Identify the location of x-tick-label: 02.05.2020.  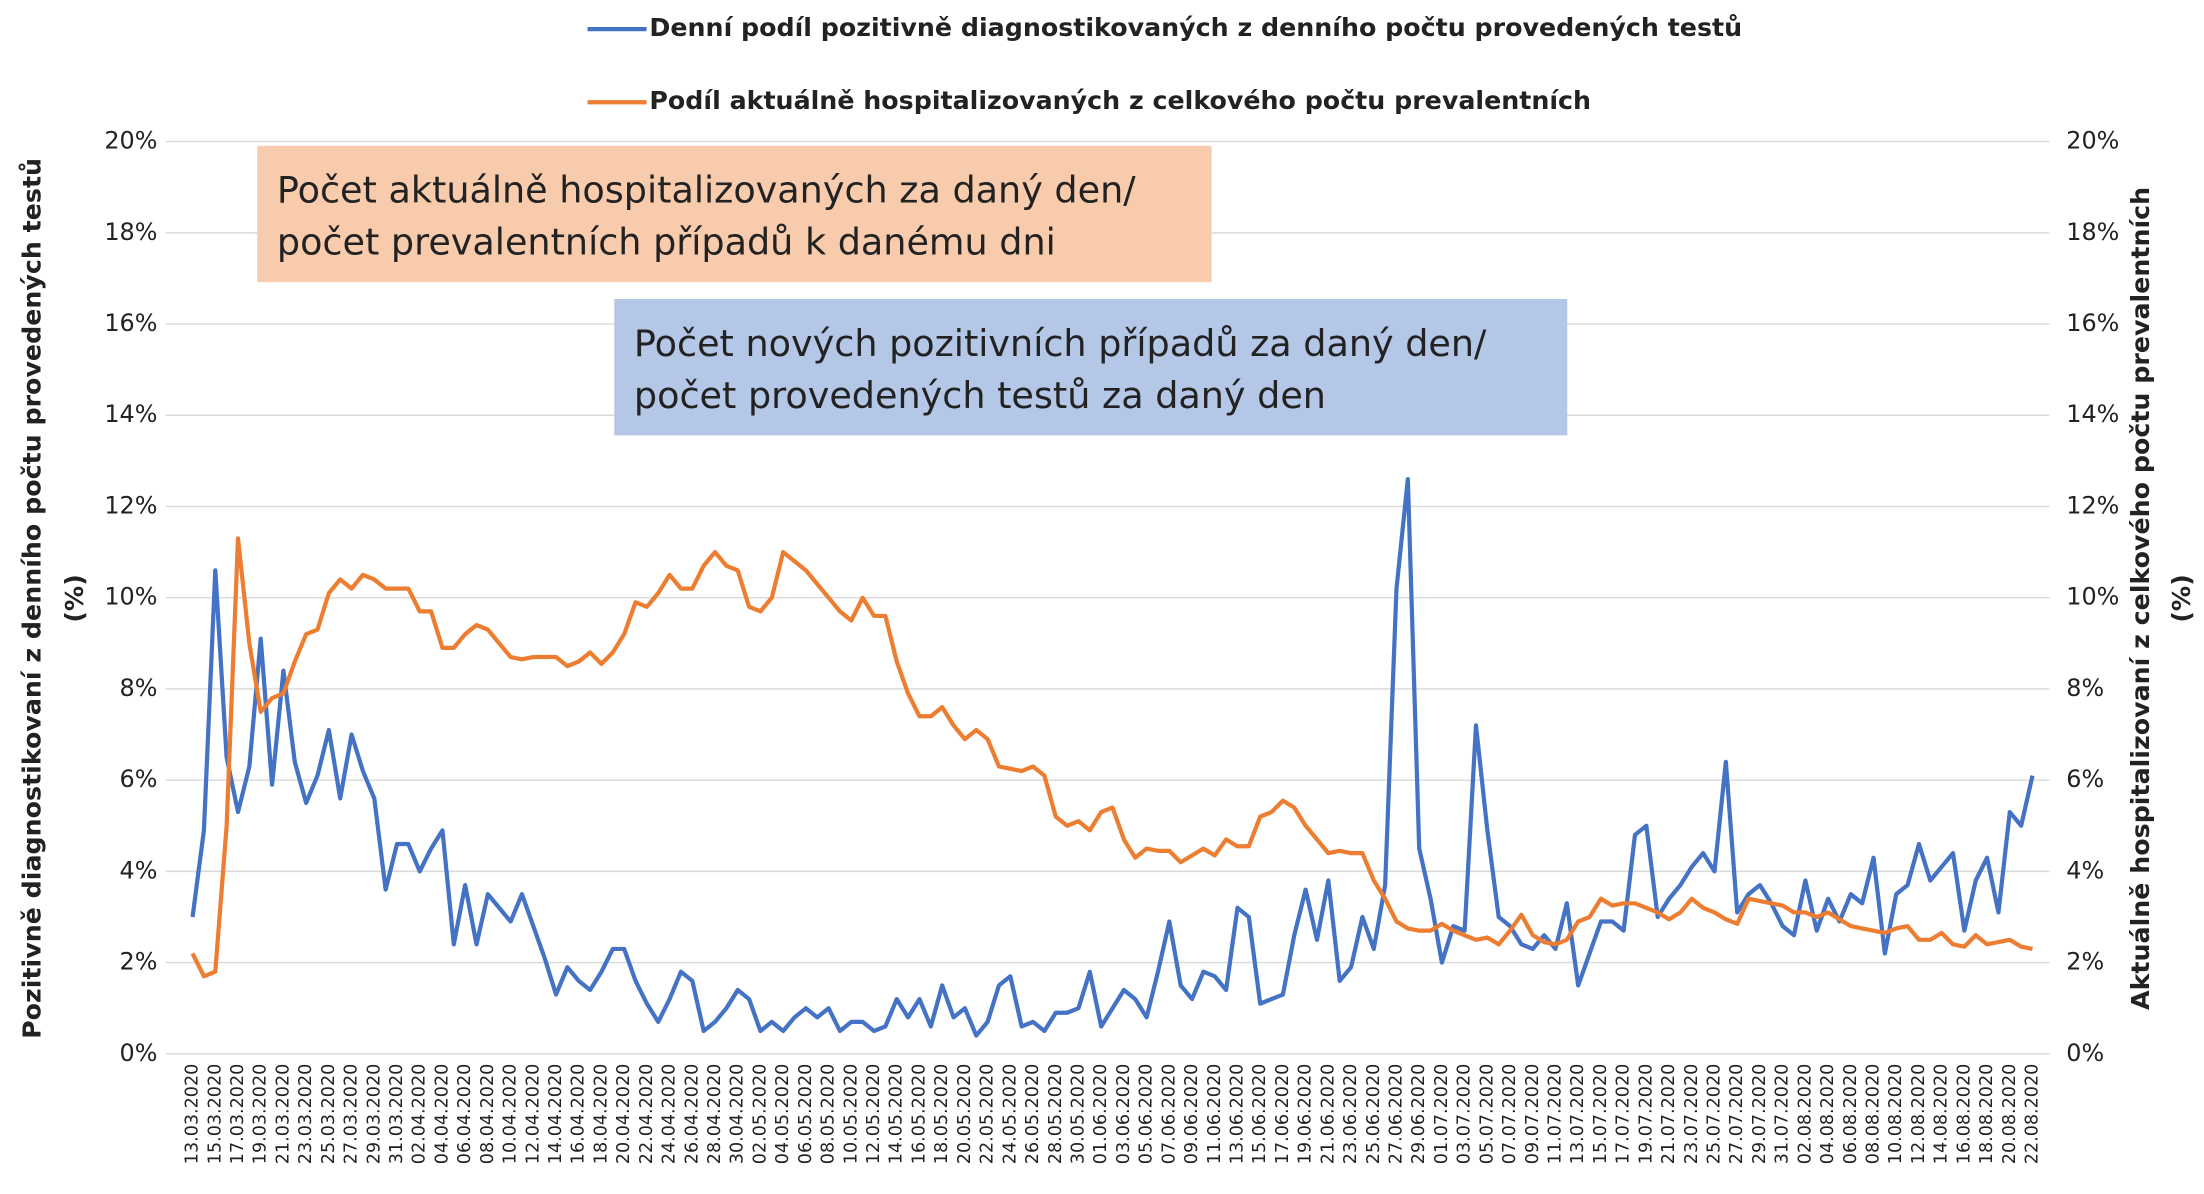
(760, 1114).